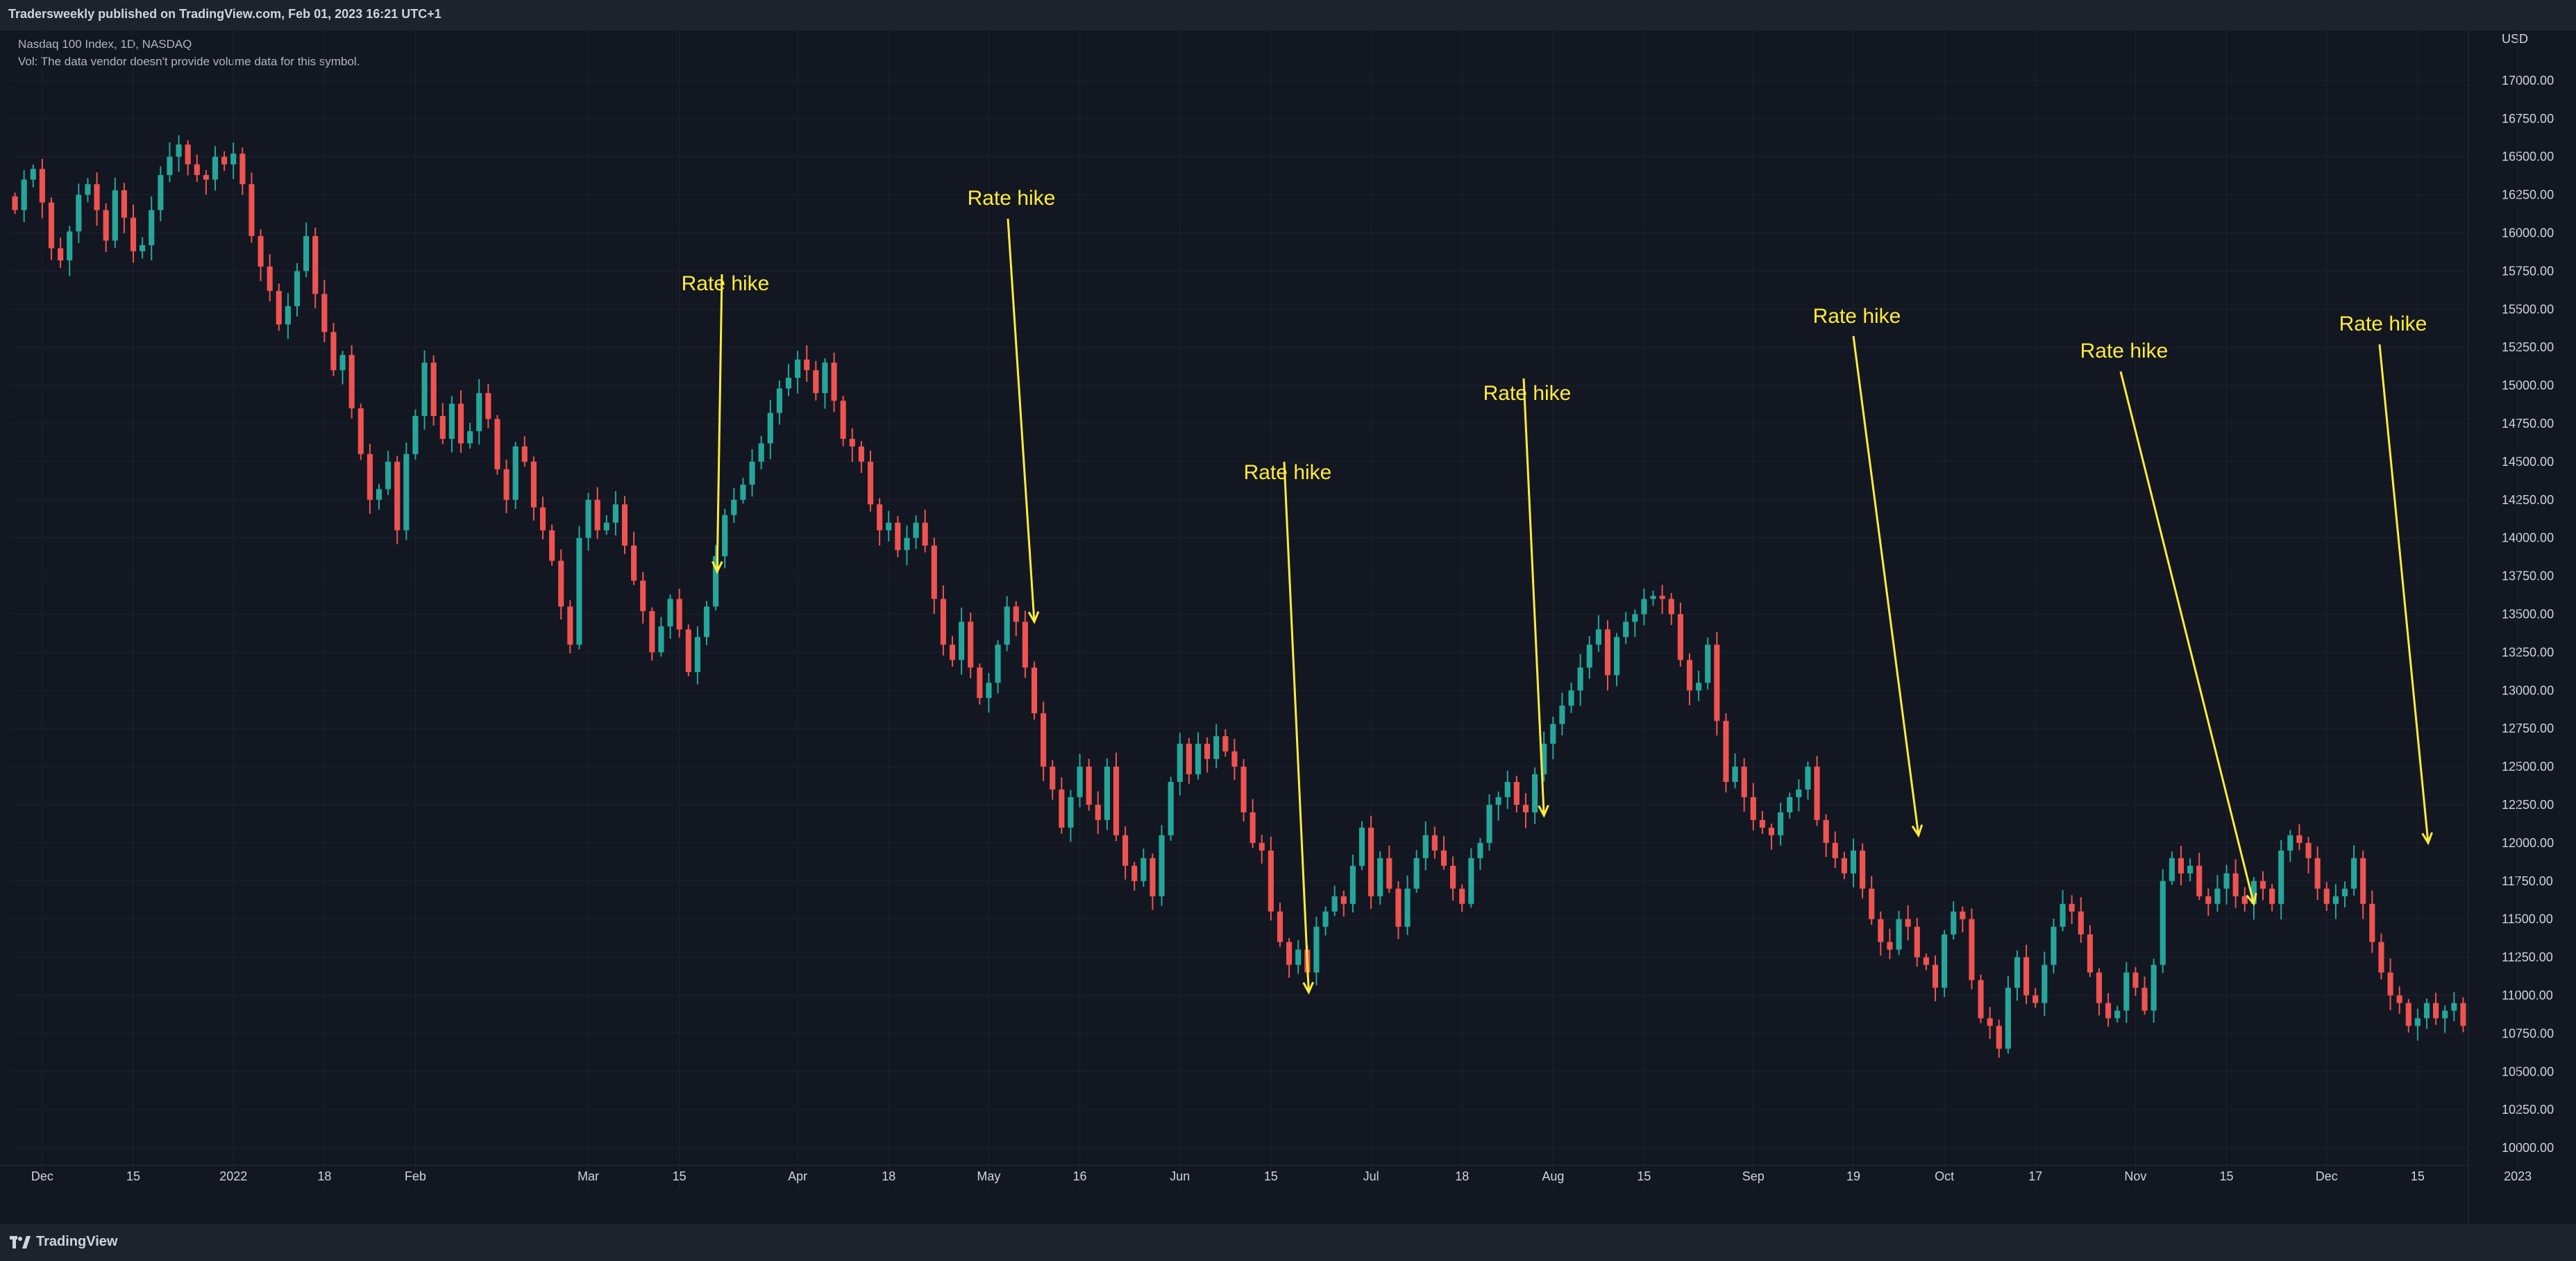 This screenshot has height=1261, width=2576. I want to click on y-tick-label: 14000.00, so click(2528, 538).